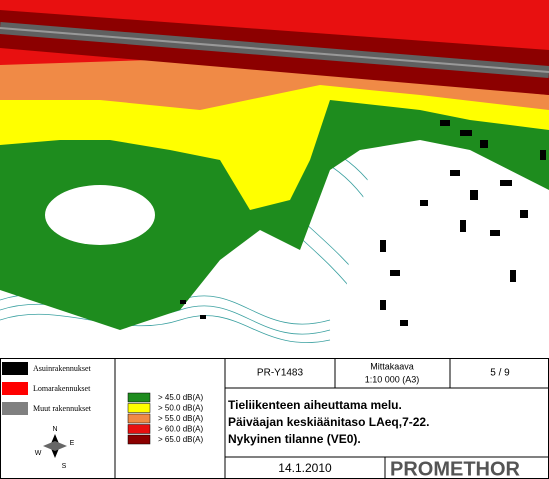 The width and height of the screenshot is (549, 479). What do you see at coordinates (180, 408) in the screenshot?
I see `noise-label: > 50.0 dB(A)` at bounding box center [180, 408].